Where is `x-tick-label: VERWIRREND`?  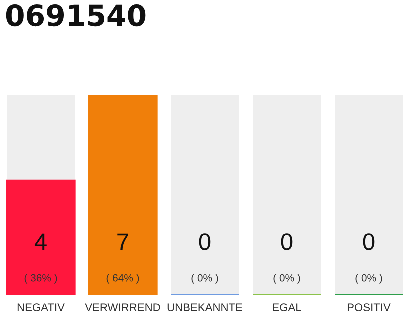
x-tick-label: VERWIRREND is located at coordinates (122, 308).